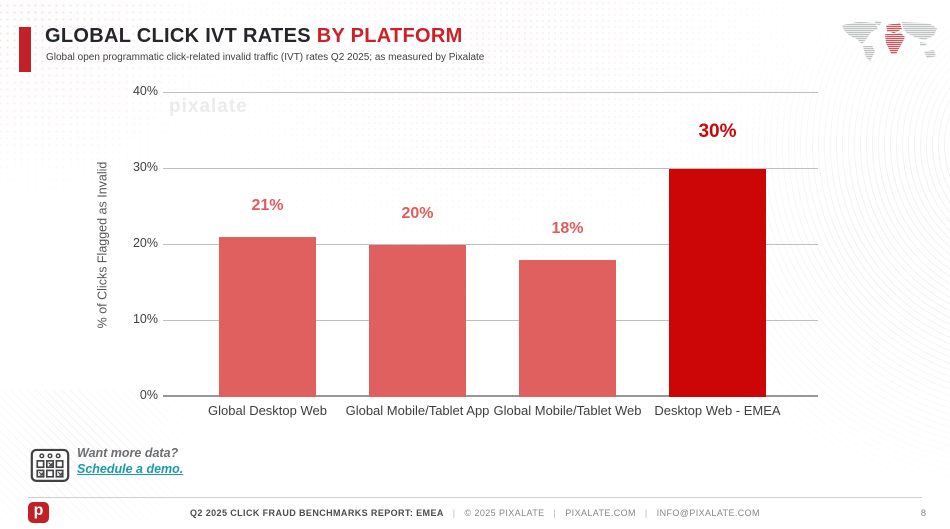 The image size is (950, 529). What do you see at coordinates (923, 513) in the screenshot?
I see `page-number: 8` at bounding box center [923, 513].